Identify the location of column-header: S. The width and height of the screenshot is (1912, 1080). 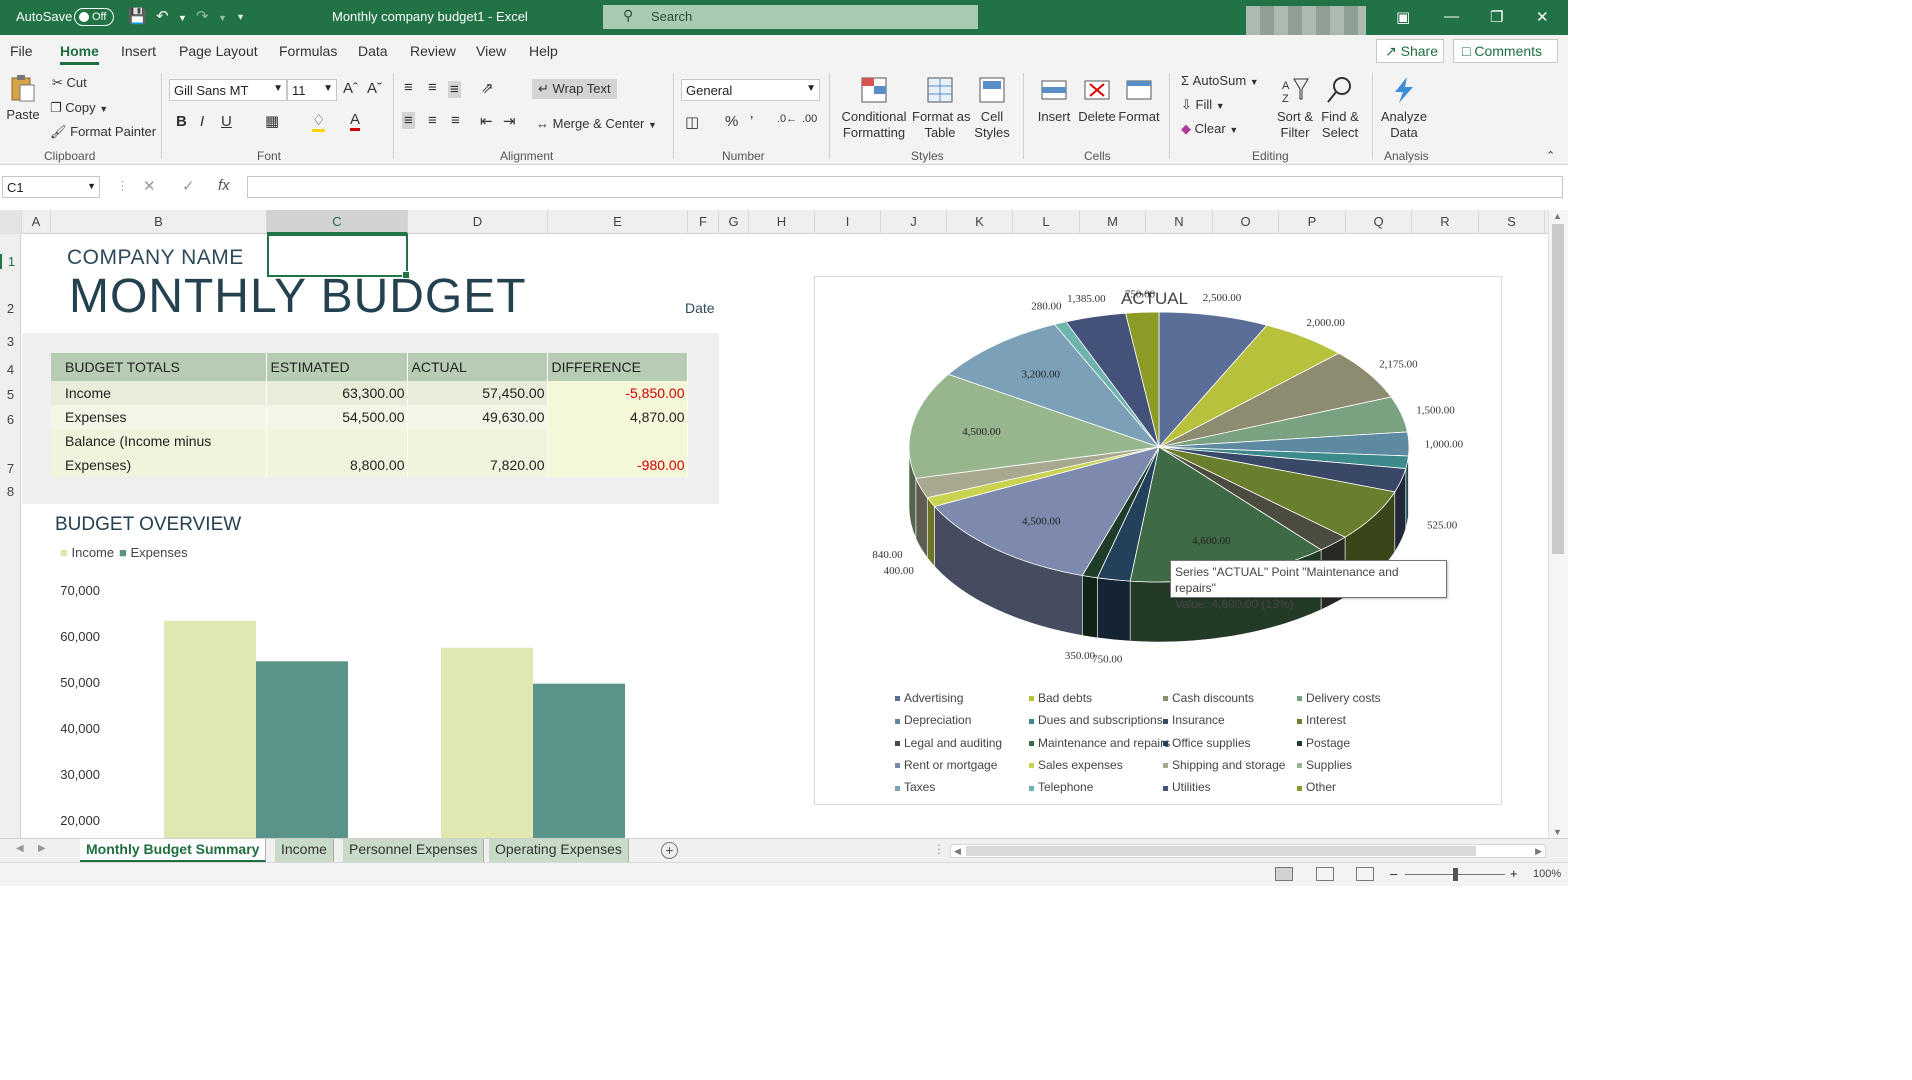
(1512, 222).